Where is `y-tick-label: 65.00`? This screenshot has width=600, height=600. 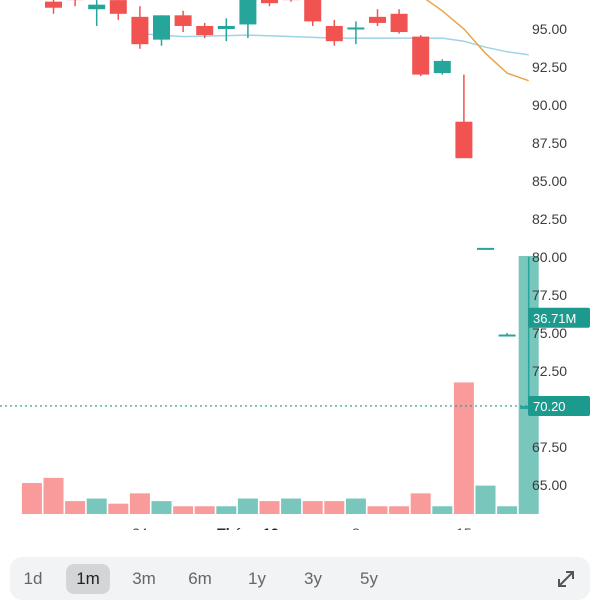 y-tick-label: 65.00 is located at coordinates (549, 485).